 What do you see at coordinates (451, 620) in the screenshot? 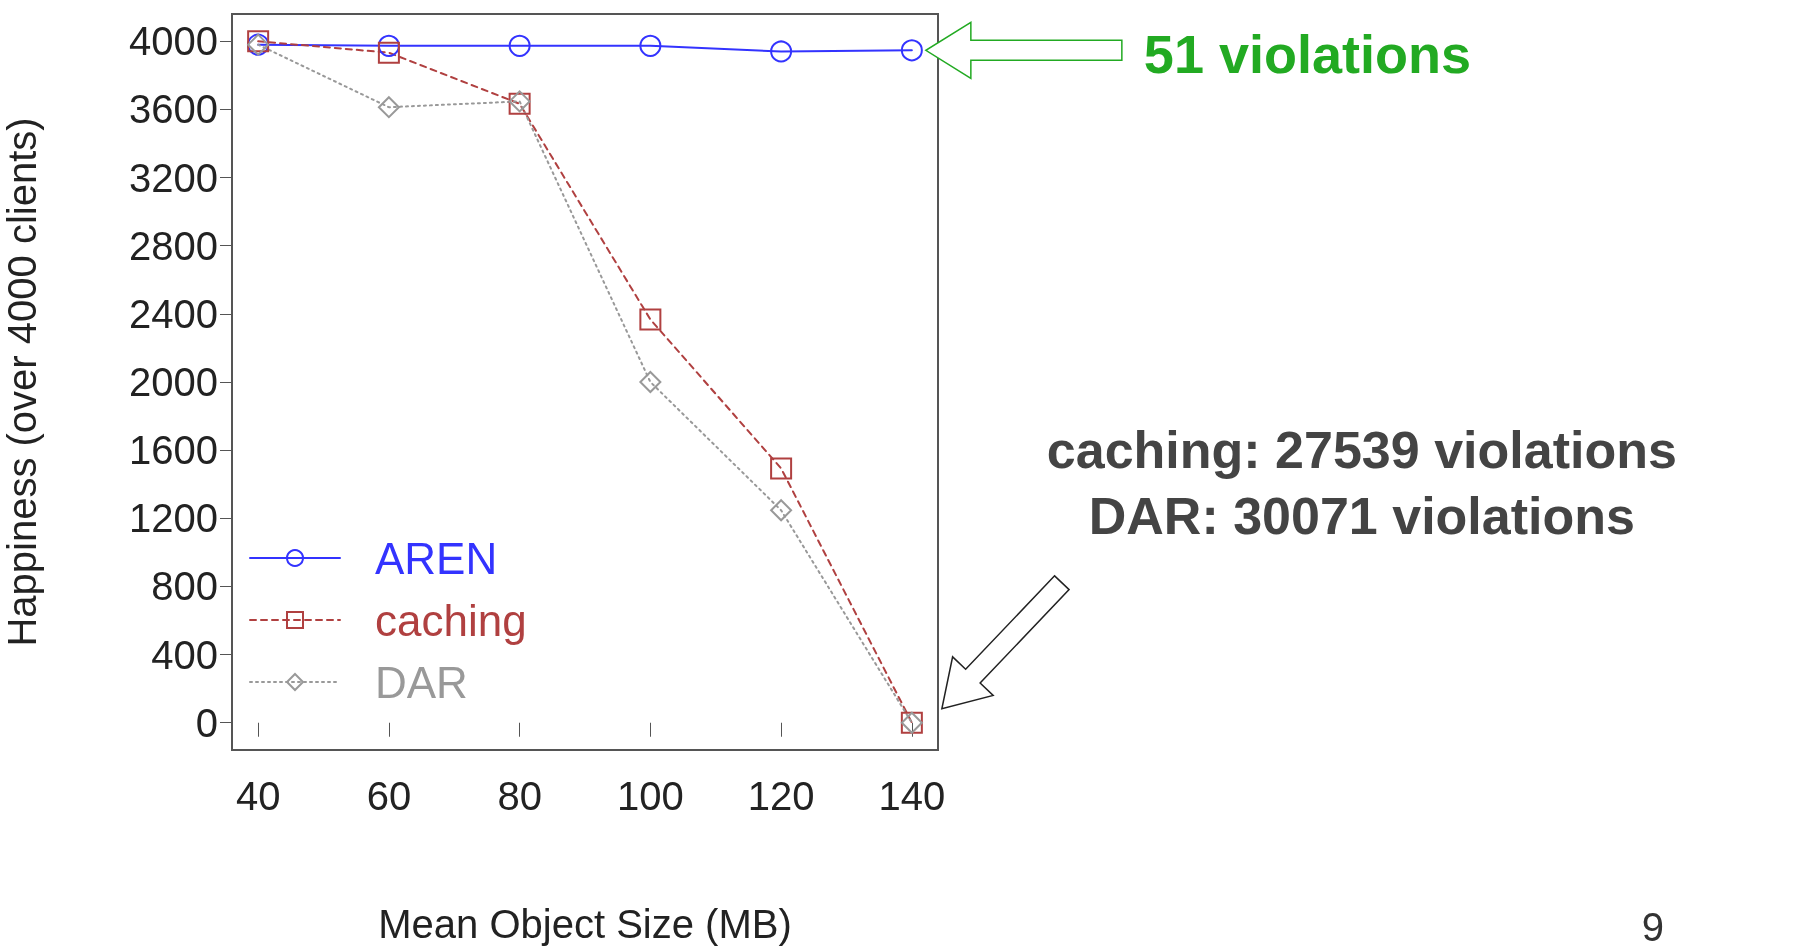
I see `legend-label: caching` at bounding box center [451, 620].